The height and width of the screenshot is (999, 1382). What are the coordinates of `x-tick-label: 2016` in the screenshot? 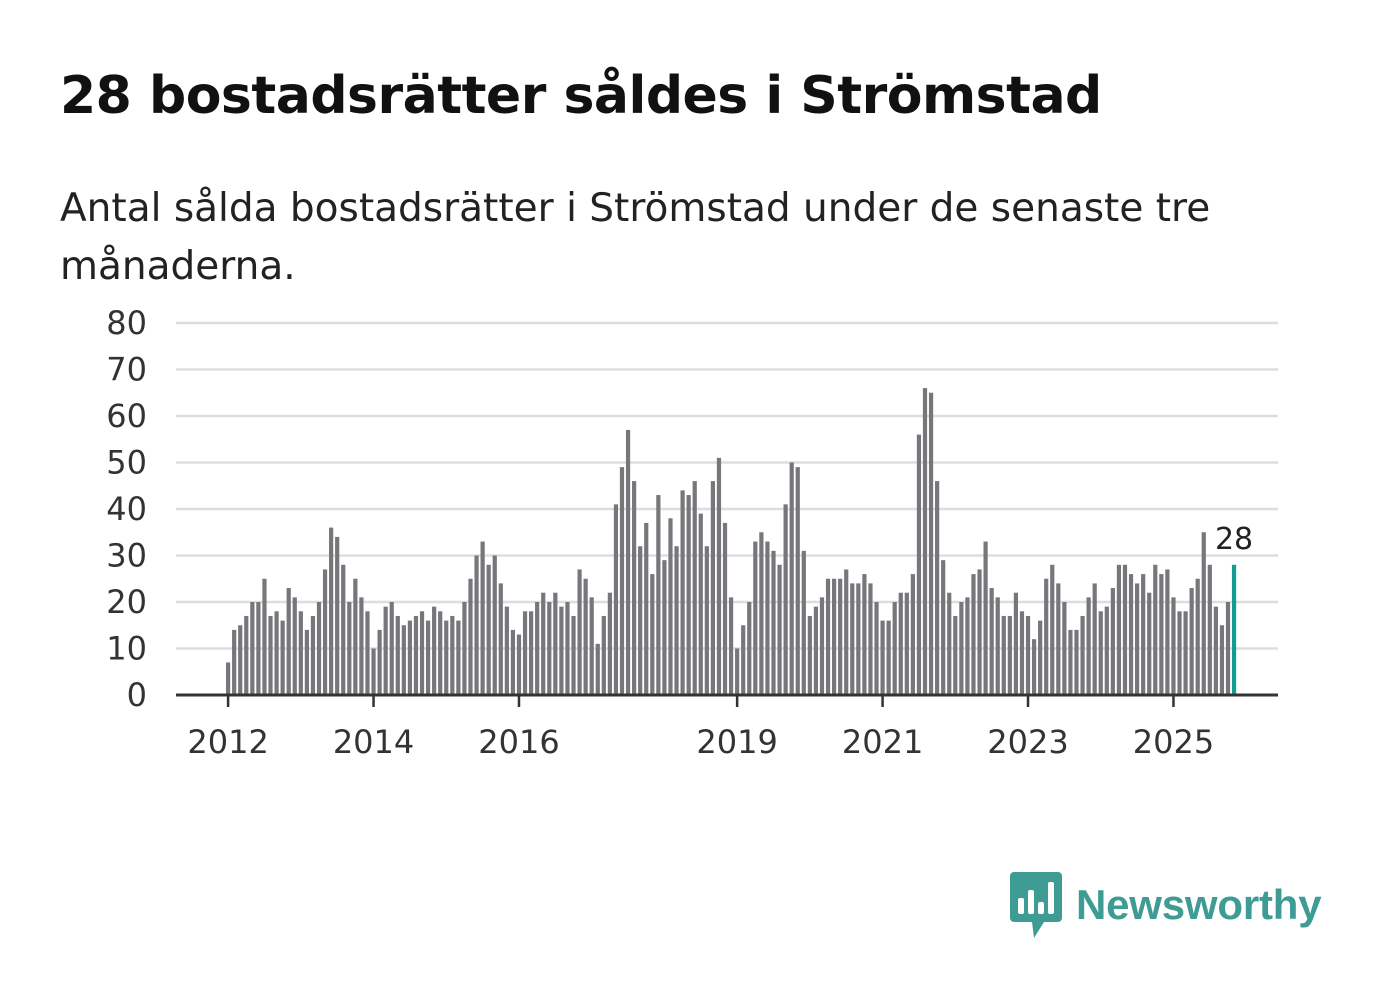 It's located at (518, 742).